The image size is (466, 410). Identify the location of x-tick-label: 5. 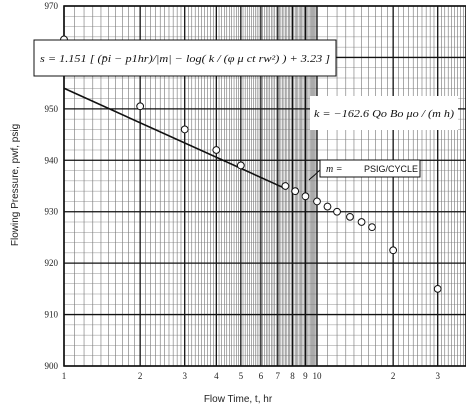
(241, 376).